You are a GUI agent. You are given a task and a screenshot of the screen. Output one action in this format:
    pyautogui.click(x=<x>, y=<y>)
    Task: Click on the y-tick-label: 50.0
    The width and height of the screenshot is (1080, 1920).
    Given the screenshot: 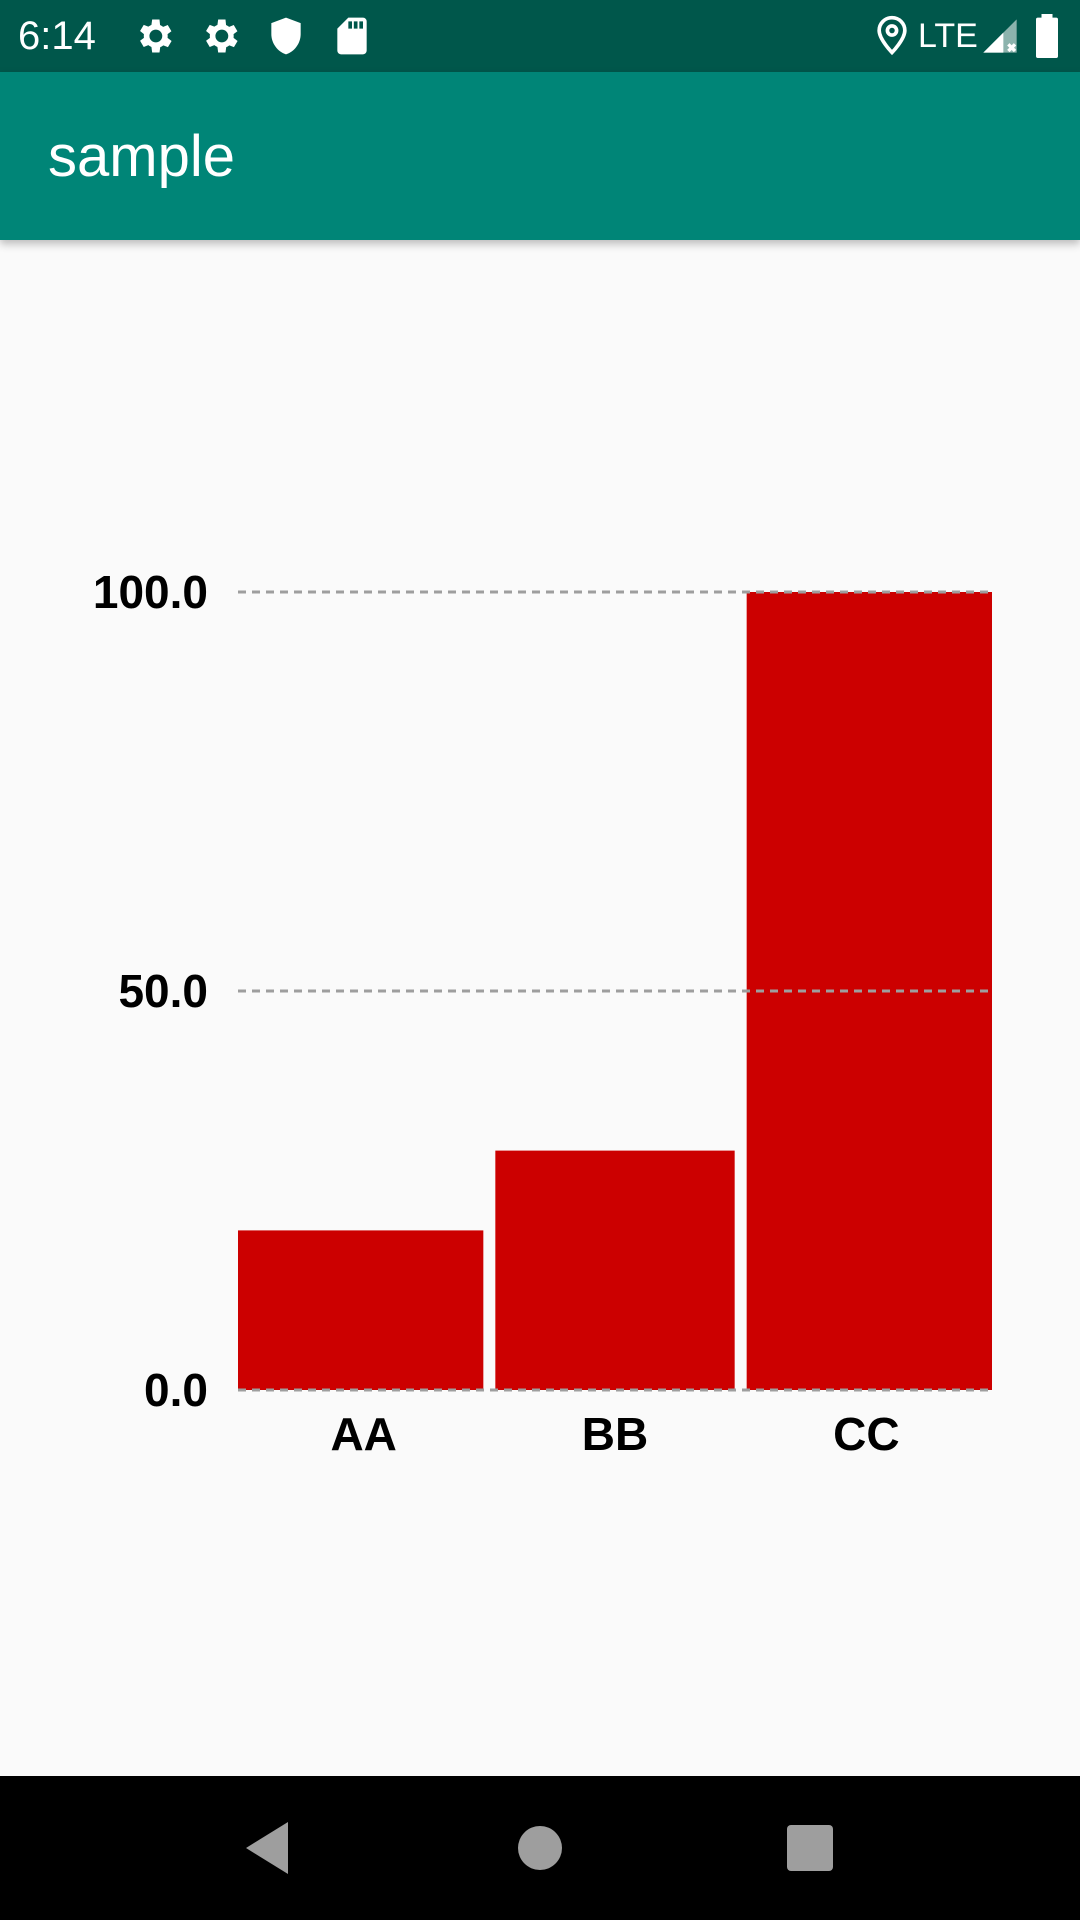 What is the action you would take?
    pyautogui.click(x=163, y=991)
    